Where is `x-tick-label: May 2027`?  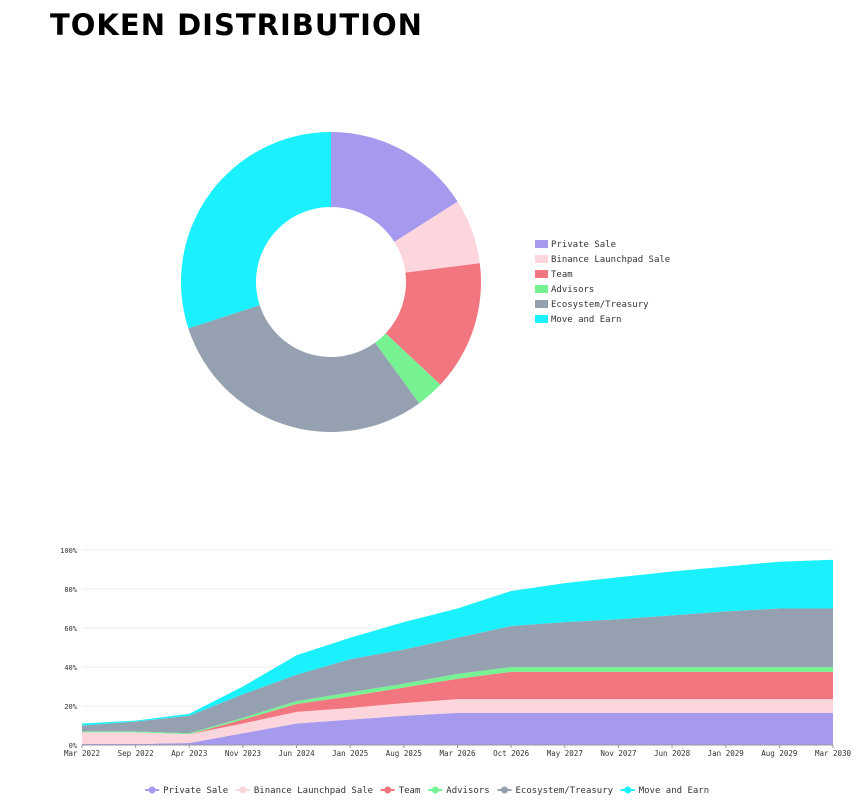
x-tick-label: May 2027 is located at coordinates (565, 753).